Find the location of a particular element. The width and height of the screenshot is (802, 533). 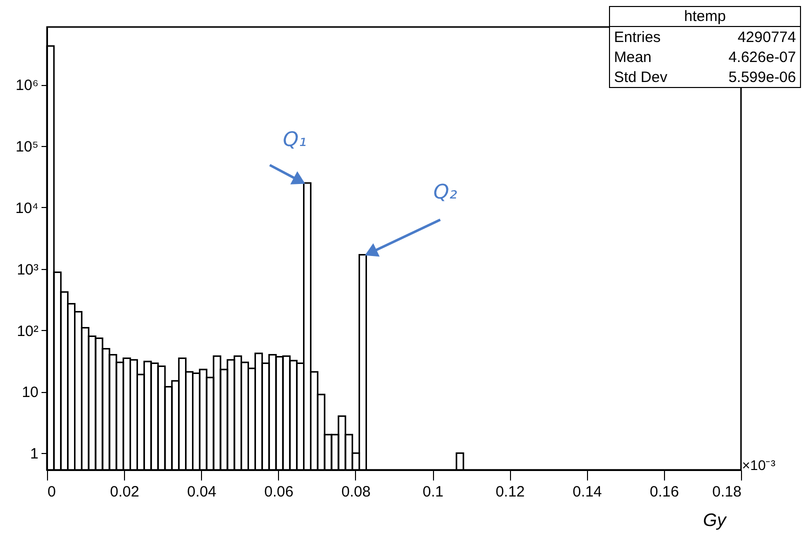

annotation: Q₂ is located at coordinates (445, 192).